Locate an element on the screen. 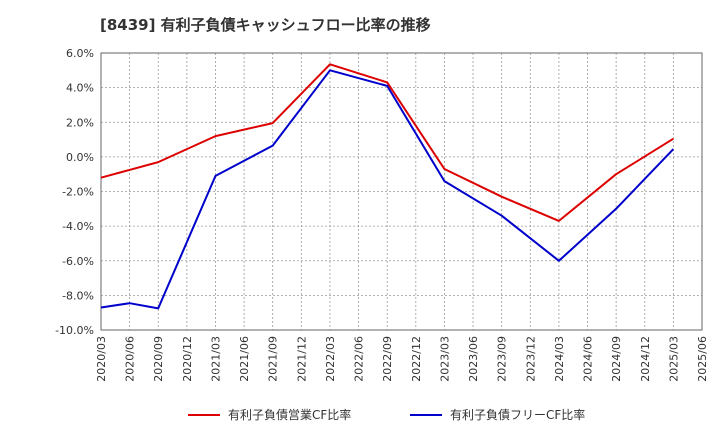 This screenshot has height=440, width=720. x-tick-label: 2025/06 is located at coordinates (702, 359).